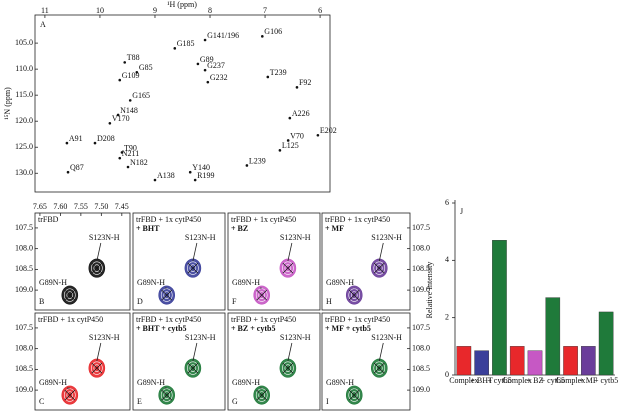 The height and width of the screenshot is (411, 624). Describe the element at coordinates (481, 363) in the screenshot. I see `bar` at that location.